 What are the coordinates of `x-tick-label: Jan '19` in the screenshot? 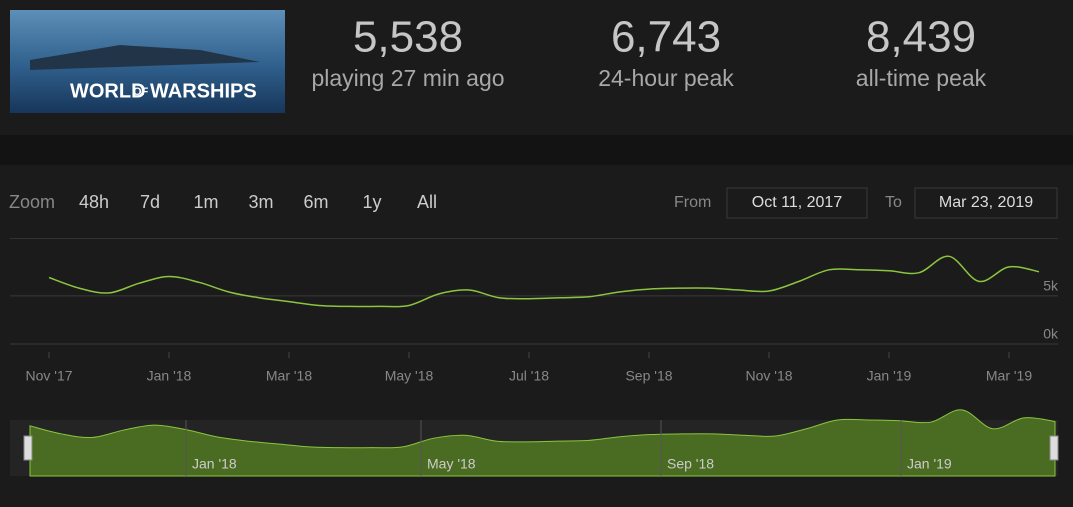 It's located at (889, 376).